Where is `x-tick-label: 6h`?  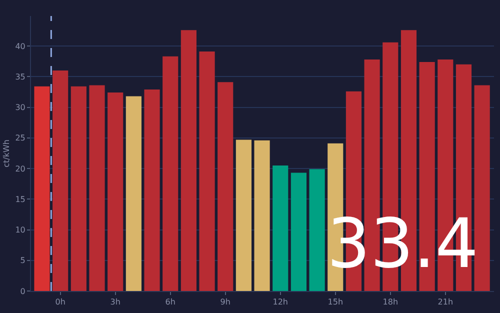 x-tick-label: 6h is located at coordinates (170, 302).